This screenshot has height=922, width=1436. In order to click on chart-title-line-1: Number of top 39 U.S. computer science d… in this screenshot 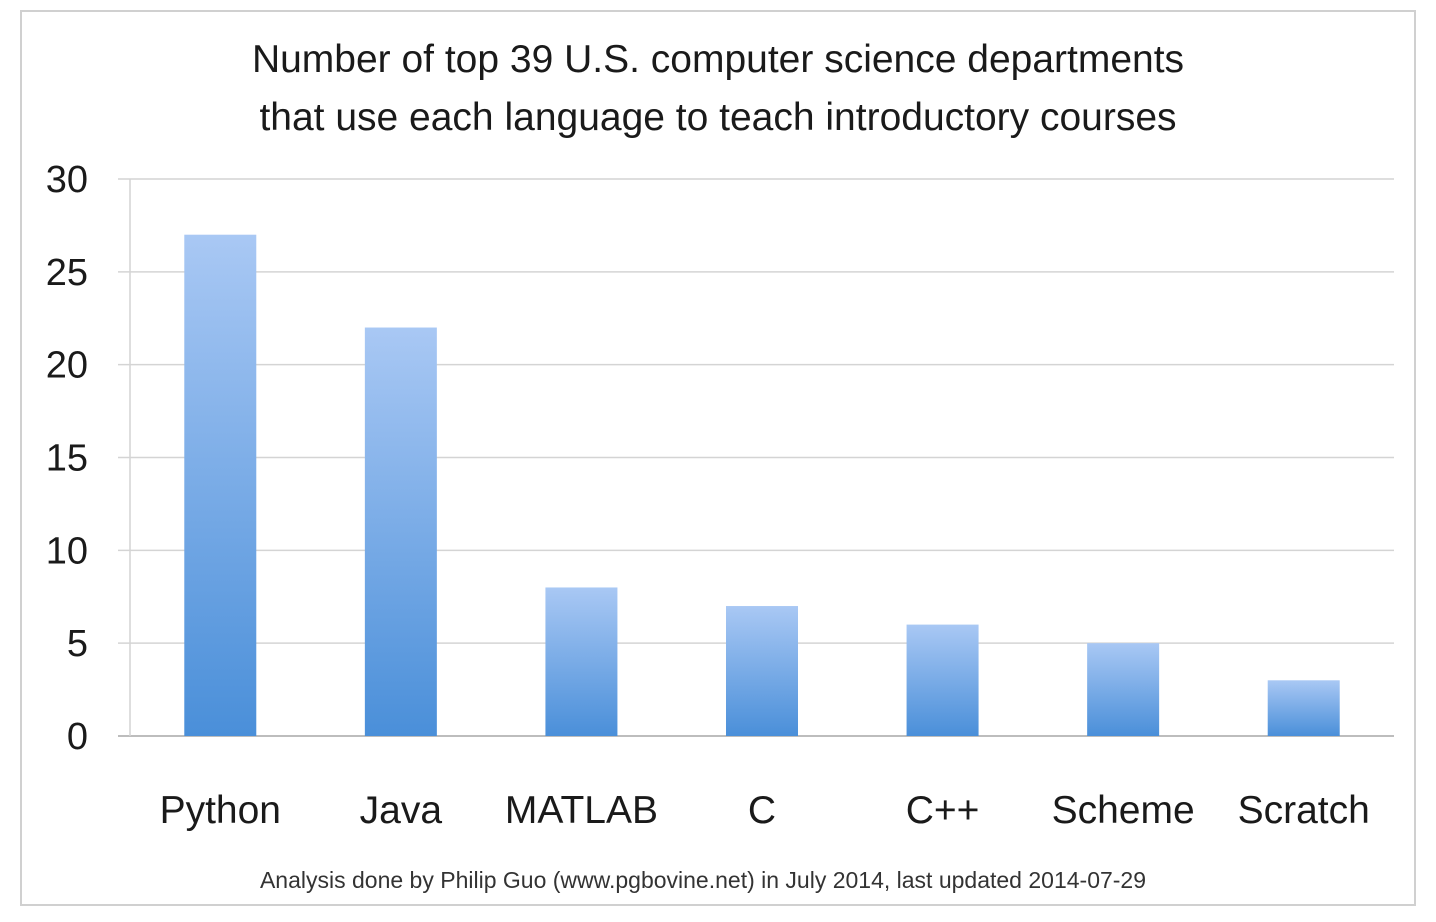, I will do `click(718, 59)`.